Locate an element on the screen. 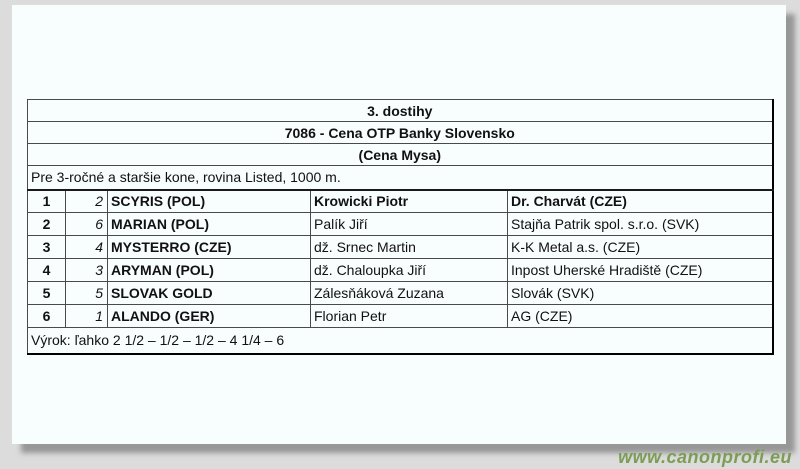  horse-name: SCYRIS (POL) is located at coordinates (209, 201).